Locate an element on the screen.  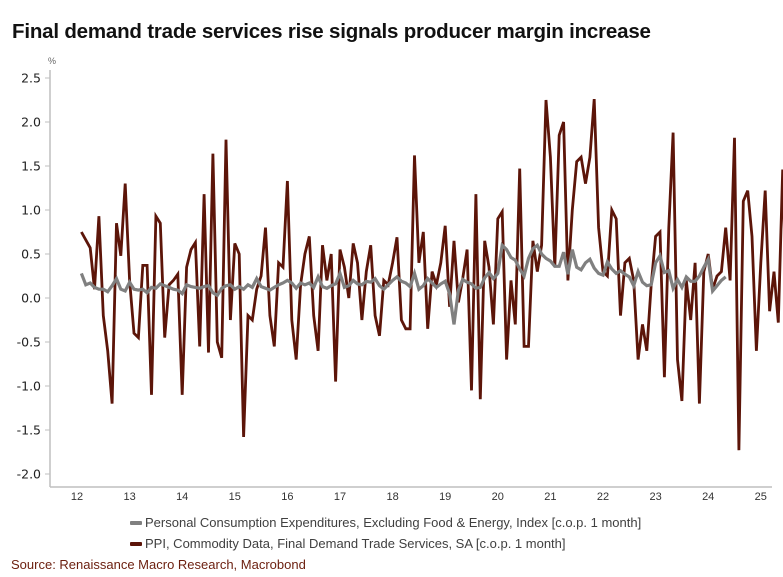
x-tick-label: 12 is located at coordinates (77, 497).